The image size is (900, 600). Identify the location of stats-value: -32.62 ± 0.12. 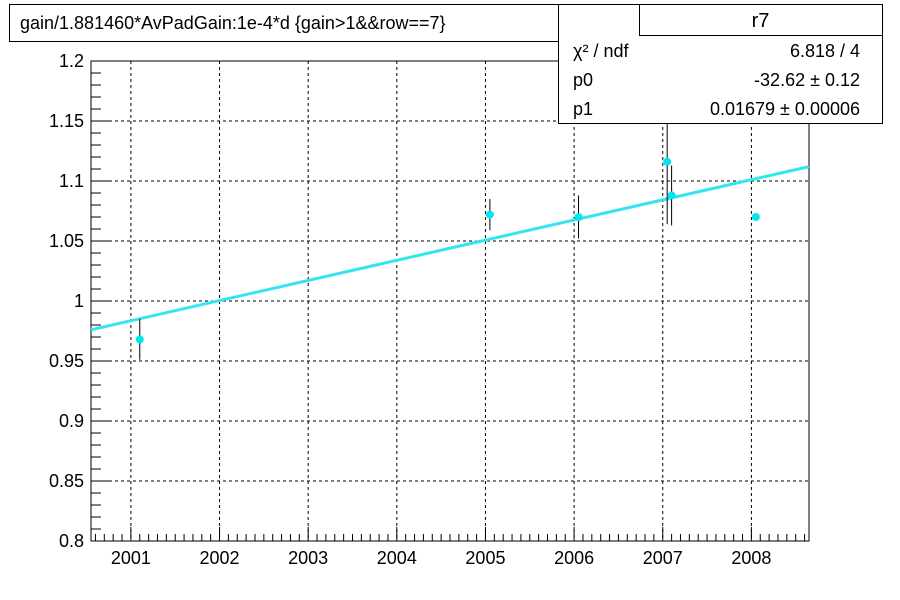
(807, 80).